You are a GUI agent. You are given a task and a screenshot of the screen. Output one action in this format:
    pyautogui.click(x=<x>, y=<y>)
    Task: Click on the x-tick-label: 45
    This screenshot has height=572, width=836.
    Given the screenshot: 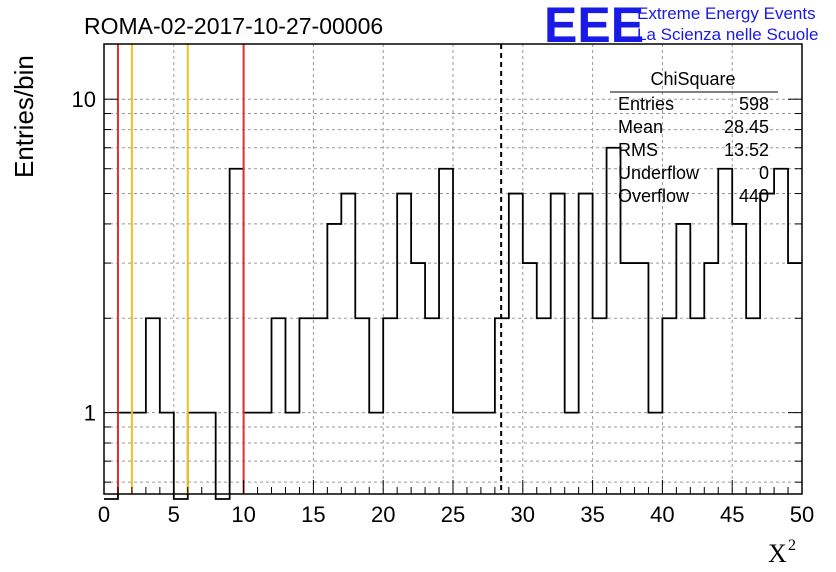 What is the action you would take?
    pyautogui.click(x=732, y=514)
    